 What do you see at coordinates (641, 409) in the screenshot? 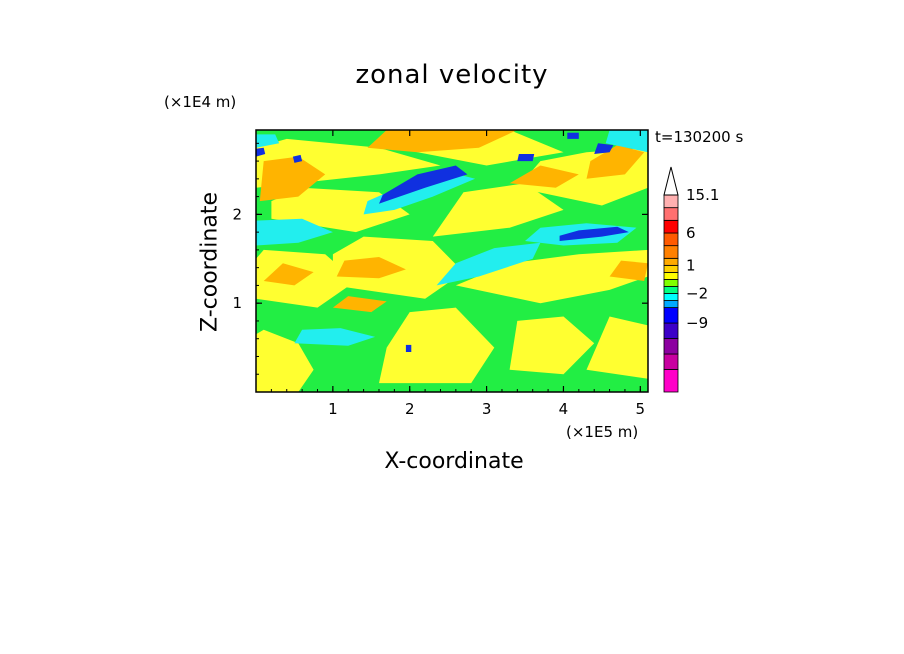
I see `x-tick-label: 5` at bounding box center [641, 409].